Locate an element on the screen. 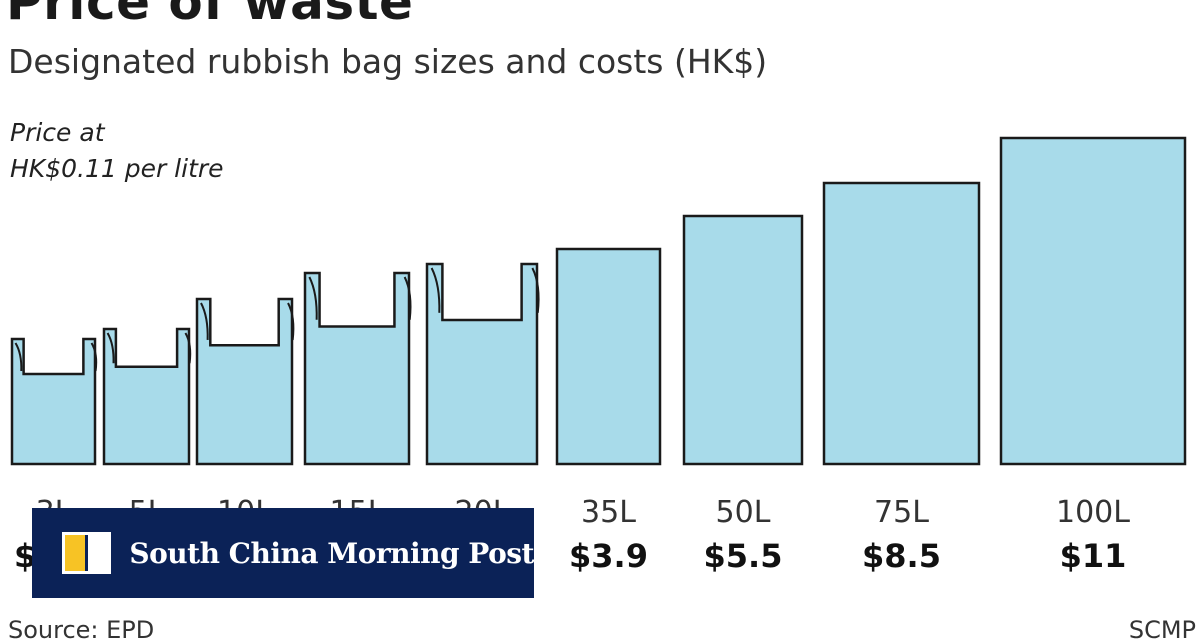  bag-10l is located at coordinates (244, 381).